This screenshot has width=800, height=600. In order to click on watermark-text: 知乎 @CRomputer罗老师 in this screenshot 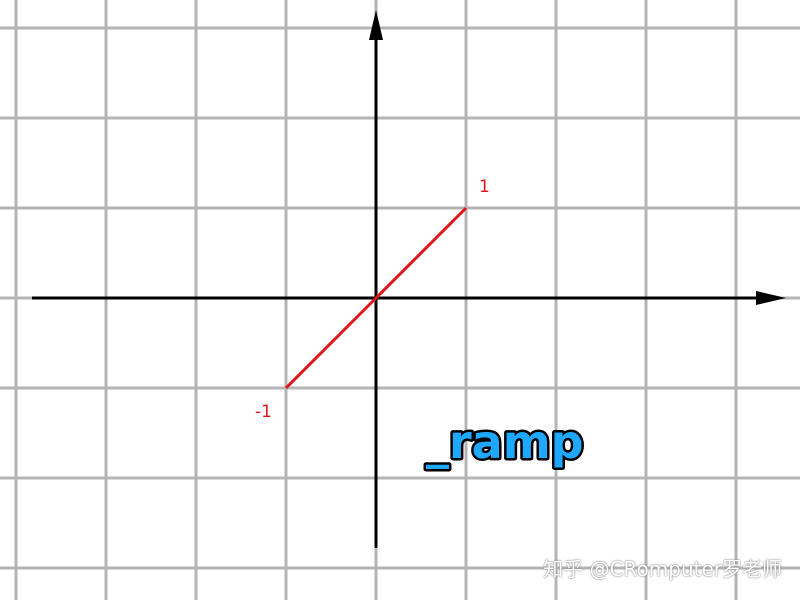, I will do `click(662, 569)`.